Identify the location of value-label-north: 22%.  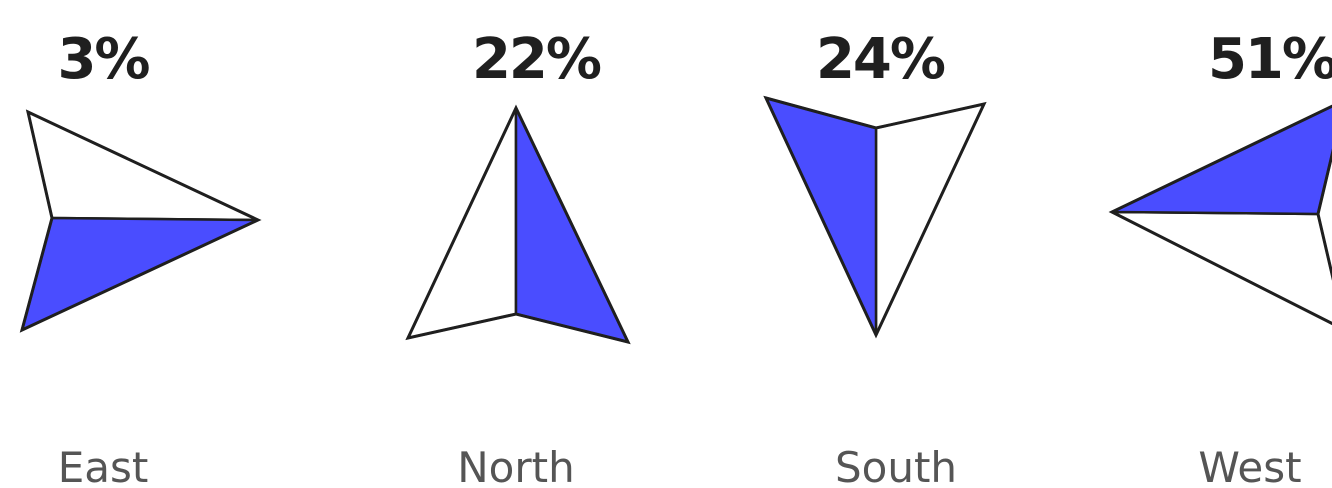
(536, 59).